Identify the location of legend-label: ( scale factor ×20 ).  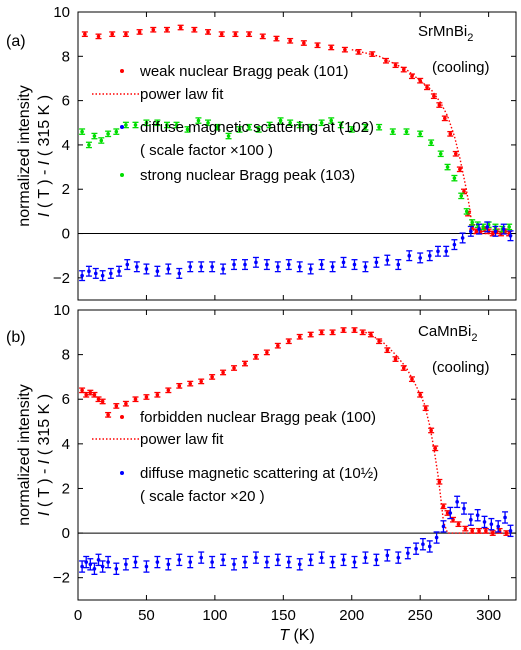
(202, 496).